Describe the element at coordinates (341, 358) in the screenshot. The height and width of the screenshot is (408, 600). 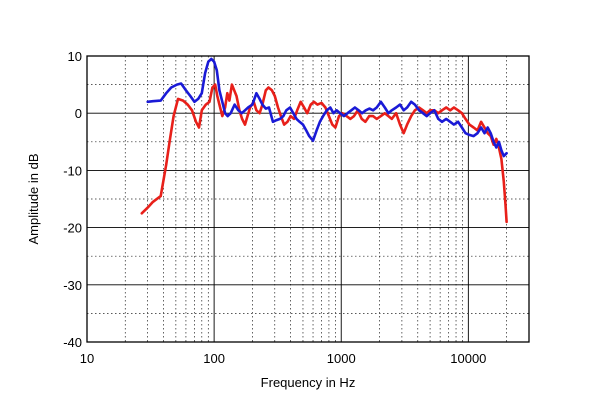
I see `x-tick-label: 1000` at that location.